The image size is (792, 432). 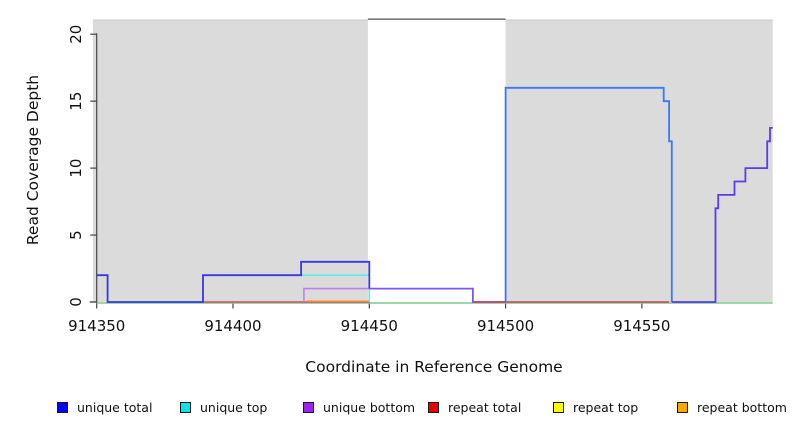 I want to click on legend-label: unique top, so click(x=234, y=407).